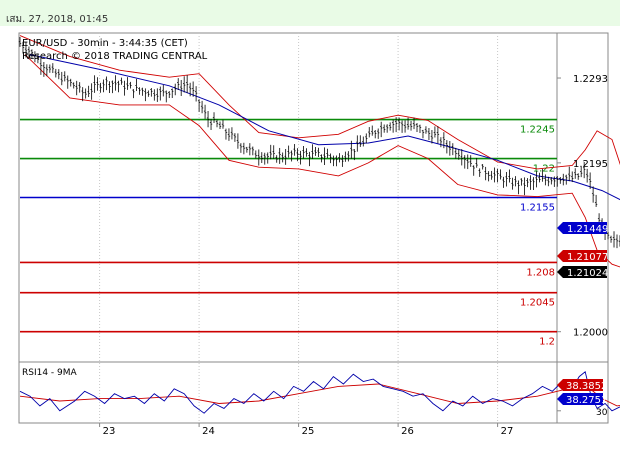 This screenshot has width=620, height=450. I want to click on level-label: 1.2245, so click(537, 130).